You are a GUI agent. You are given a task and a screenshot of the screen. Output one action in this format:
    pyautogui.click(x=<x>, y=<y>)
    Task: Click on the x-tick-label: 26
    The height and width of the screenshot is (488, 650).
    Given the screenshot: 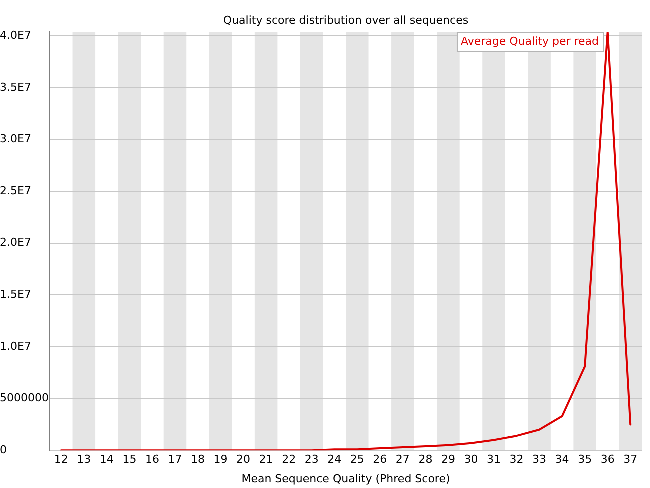 What is the action you would take?
    pyautogui.click(x=380, y=459)
    